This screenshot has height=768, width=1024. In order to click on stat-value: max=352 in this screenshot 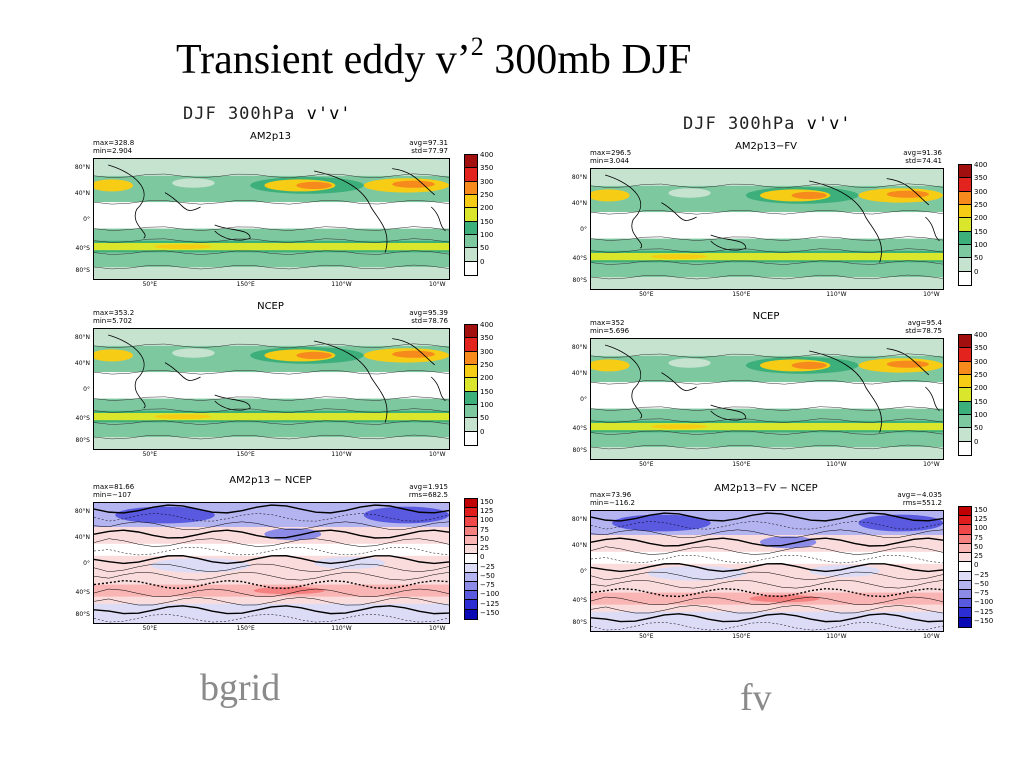, I will do `click(607, 323)`.